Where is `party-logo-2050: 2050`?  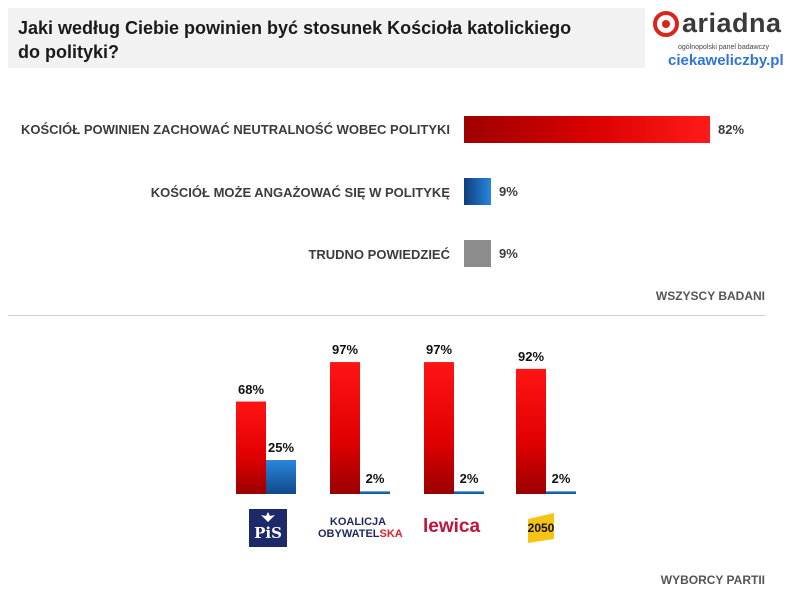 party-logo-2050: 2050 is located at coordinates (541, 528).